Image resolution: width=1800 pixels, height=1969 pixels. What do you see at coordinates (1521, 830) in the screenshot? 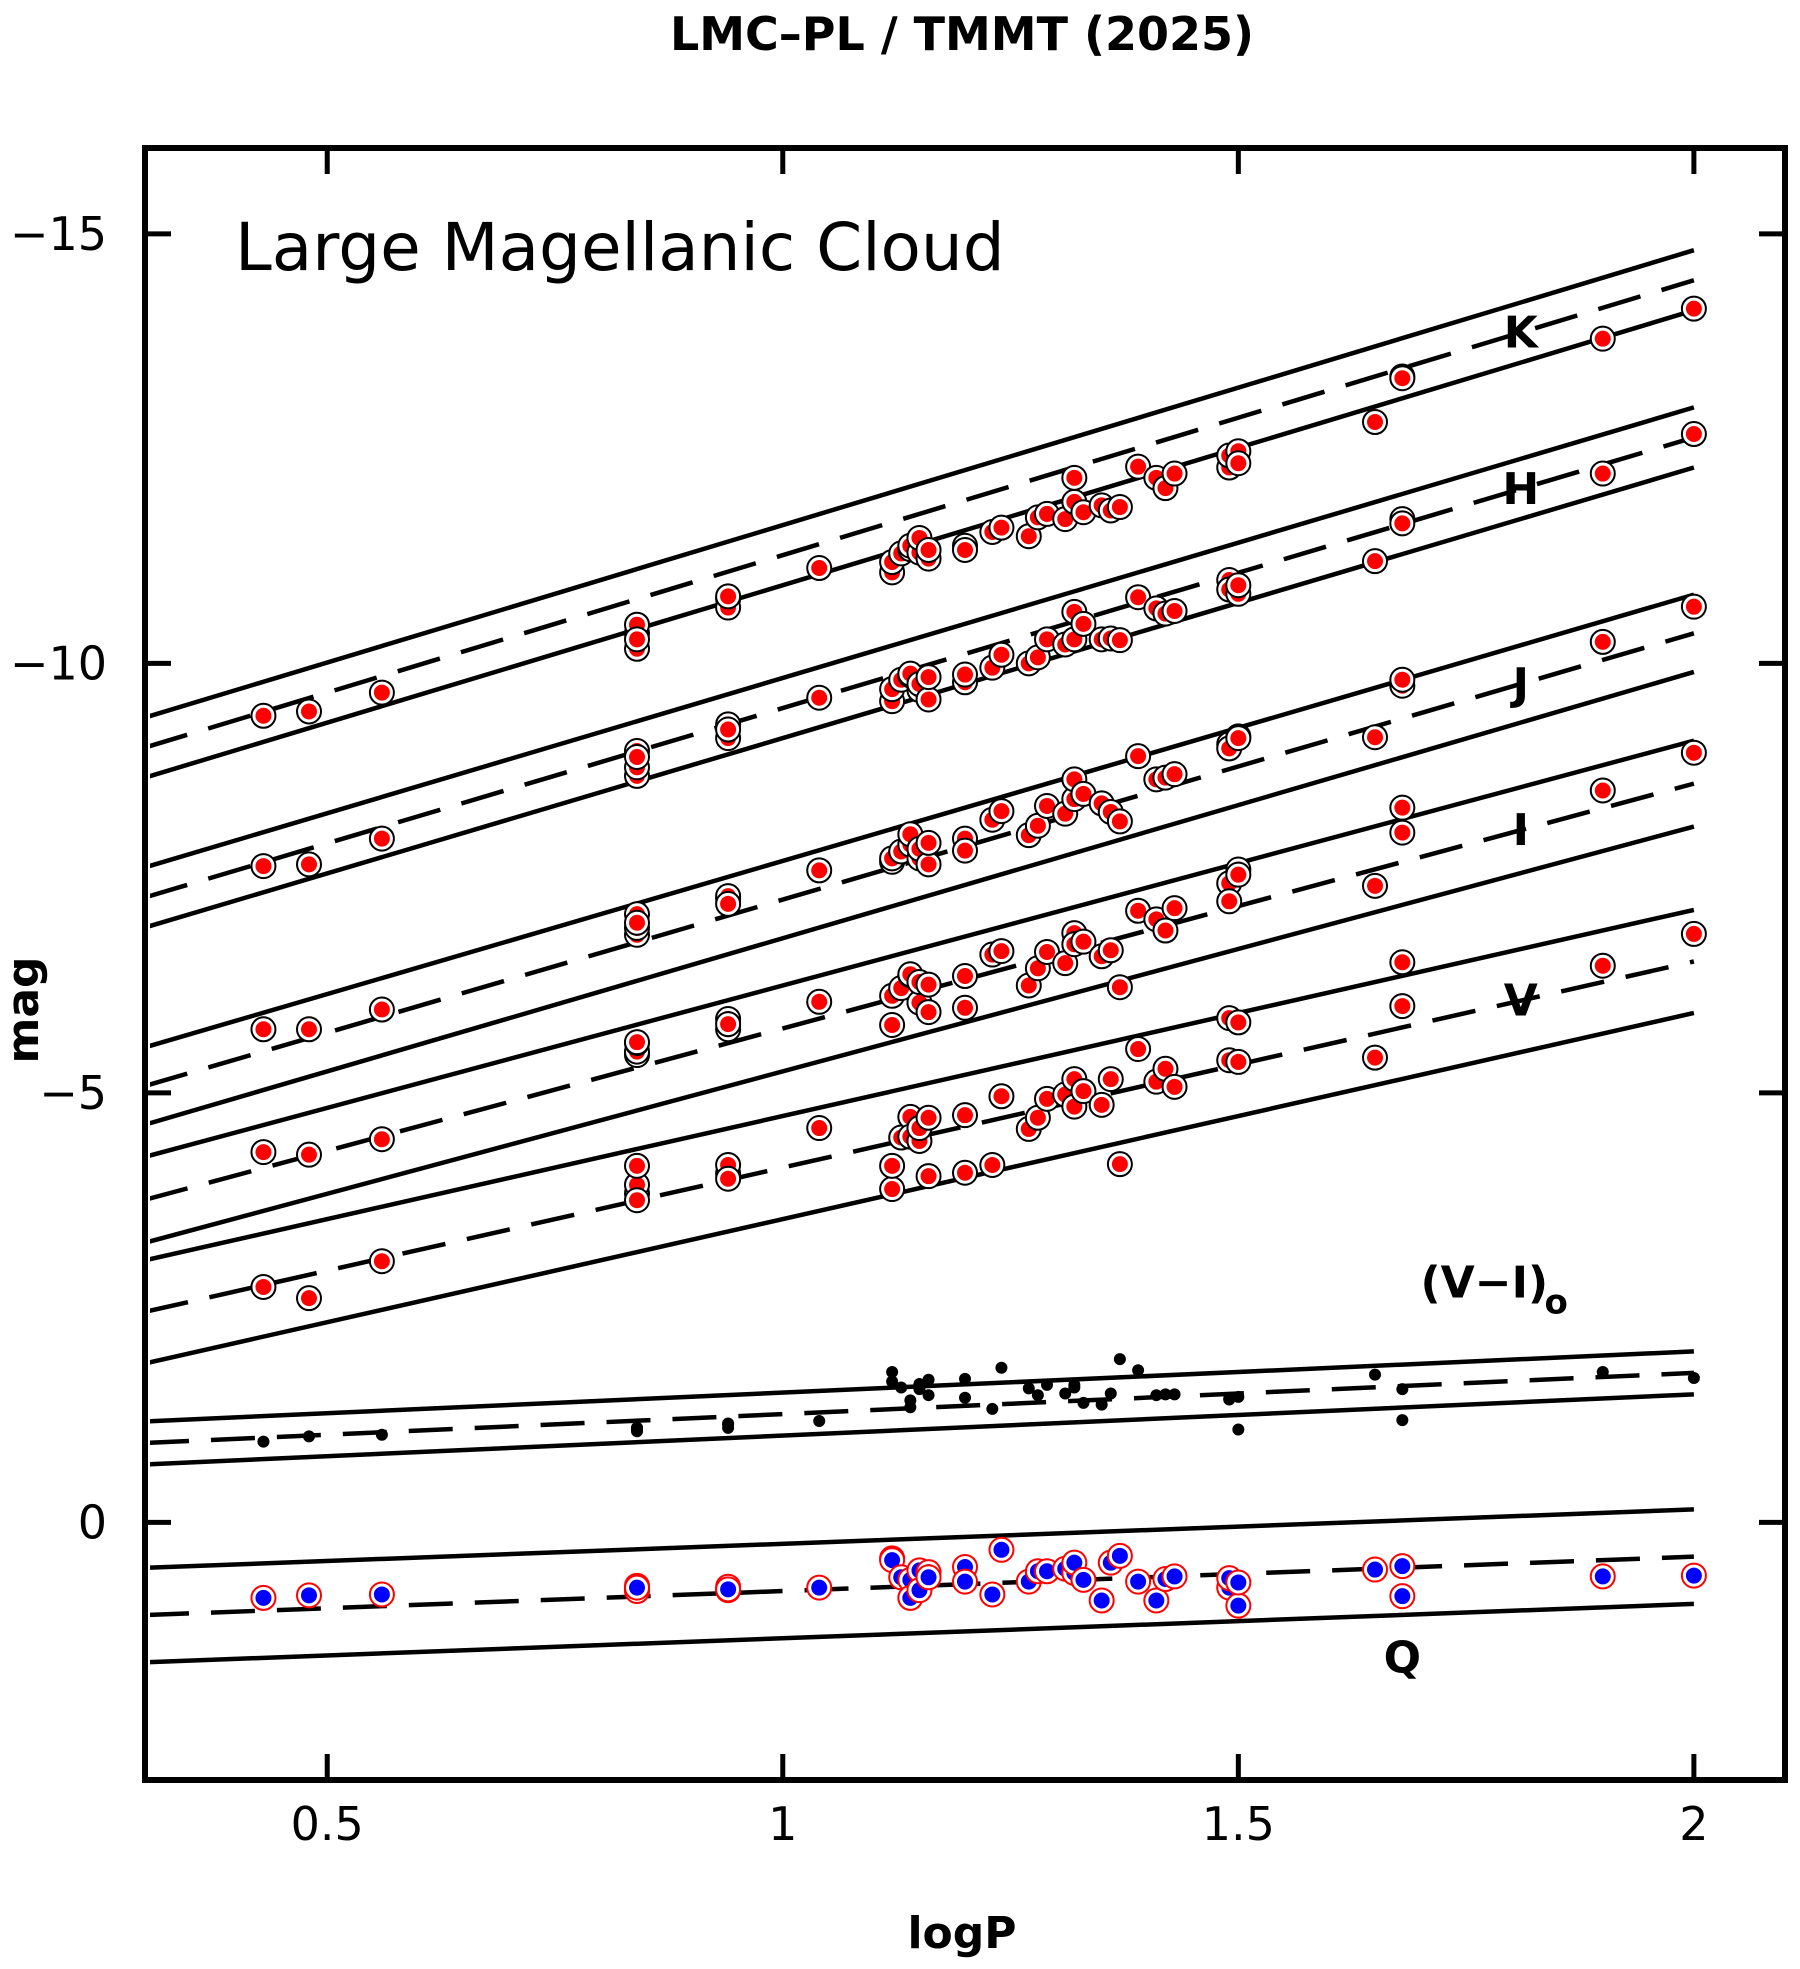
I see `series-label-i: I` at bounding box center [1521, 830].